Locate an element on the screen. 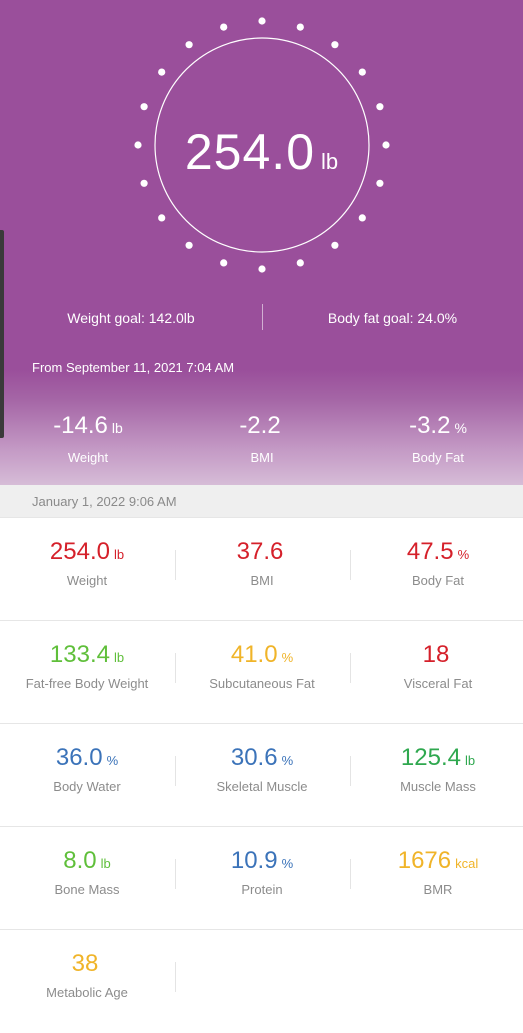 This screenshot has width=523, height=1033. weight-change-value: -14.6 is located at coordinates (80, 425).